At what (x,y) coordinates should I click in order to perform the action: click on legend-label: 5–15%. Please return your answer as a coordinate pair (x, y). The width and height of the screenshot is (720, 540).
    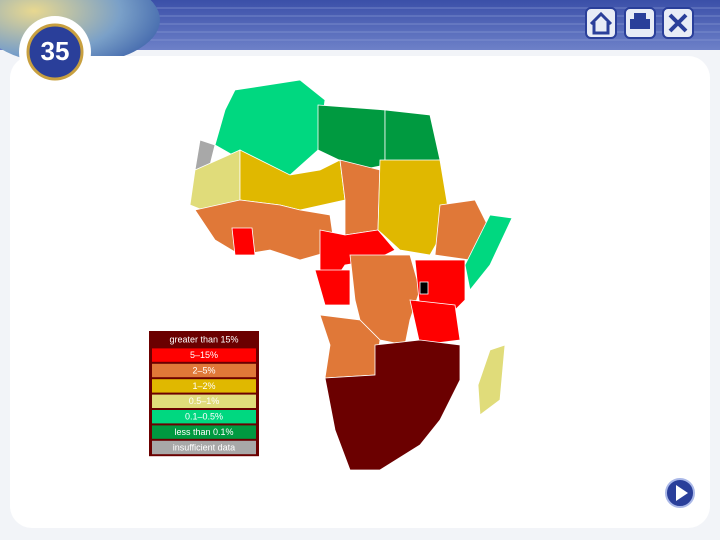
    Looking at the image, I should click on (204, 355).